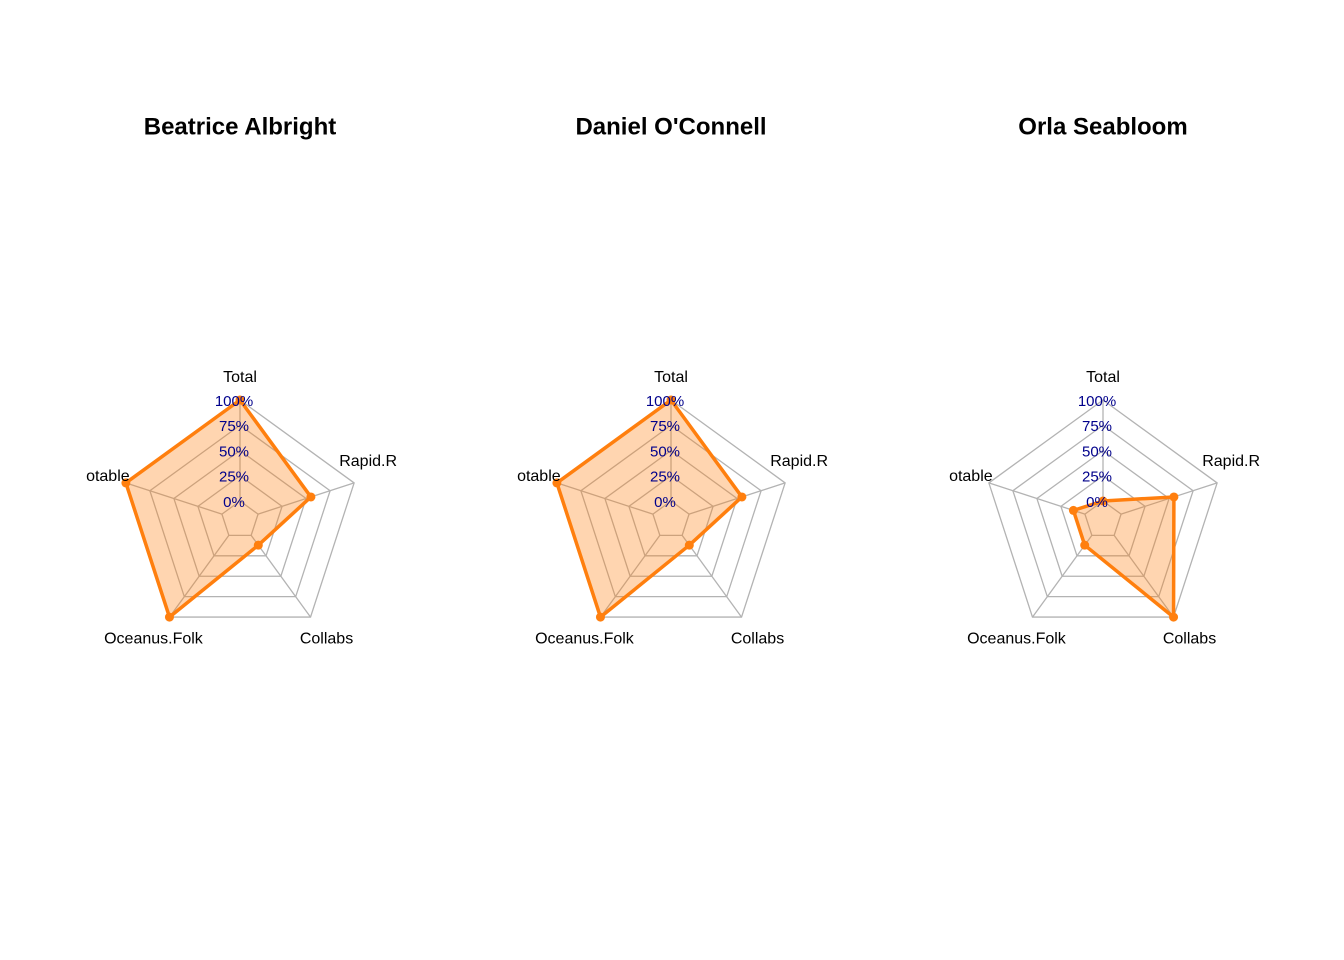  Describe the element at coordinates (1102, 126) in the screenshot. I see `panel-title: Orla Seabloom` at that location.